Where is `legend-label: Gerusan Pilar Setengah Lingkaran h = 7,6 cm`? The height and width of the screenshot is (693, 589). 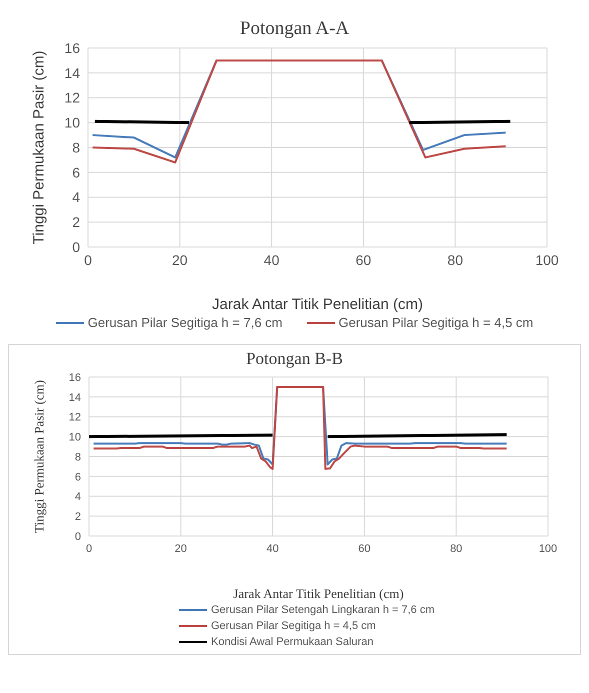
legend-label: Gerusan Pilar Setengah Lingkaran h = 7,6 cm is located at coordinates (322, 610).